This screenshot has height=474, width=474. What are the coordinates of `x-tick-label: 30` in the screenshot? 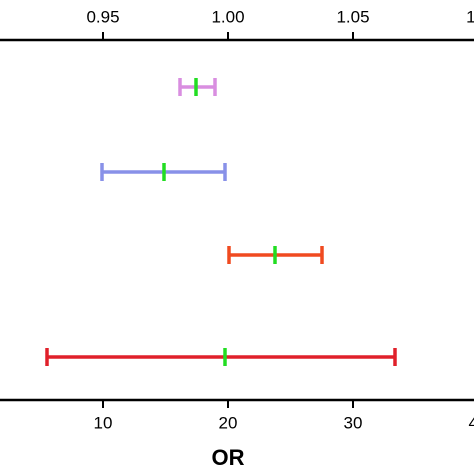 It's located at (353, 422).